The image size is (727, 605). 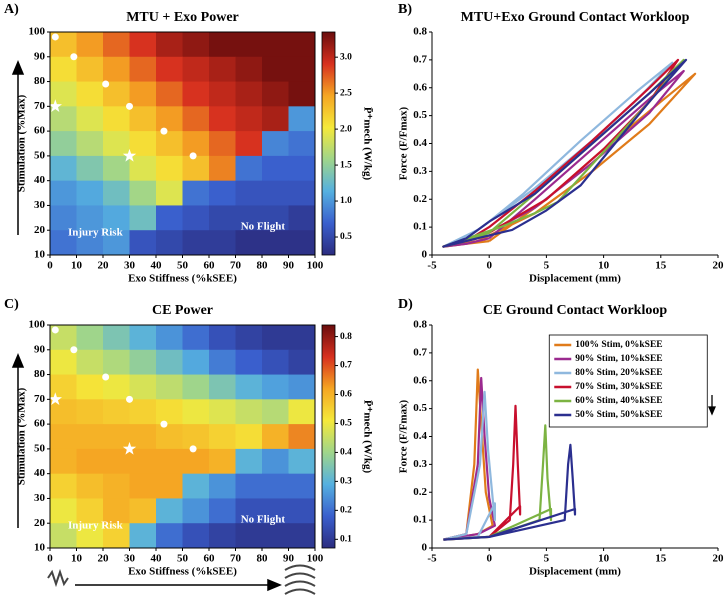 What do you see at coordinates (96, 233) in the screenshot?
I see `region-annotation: Injury Risk` at bounding box center [96, 233].